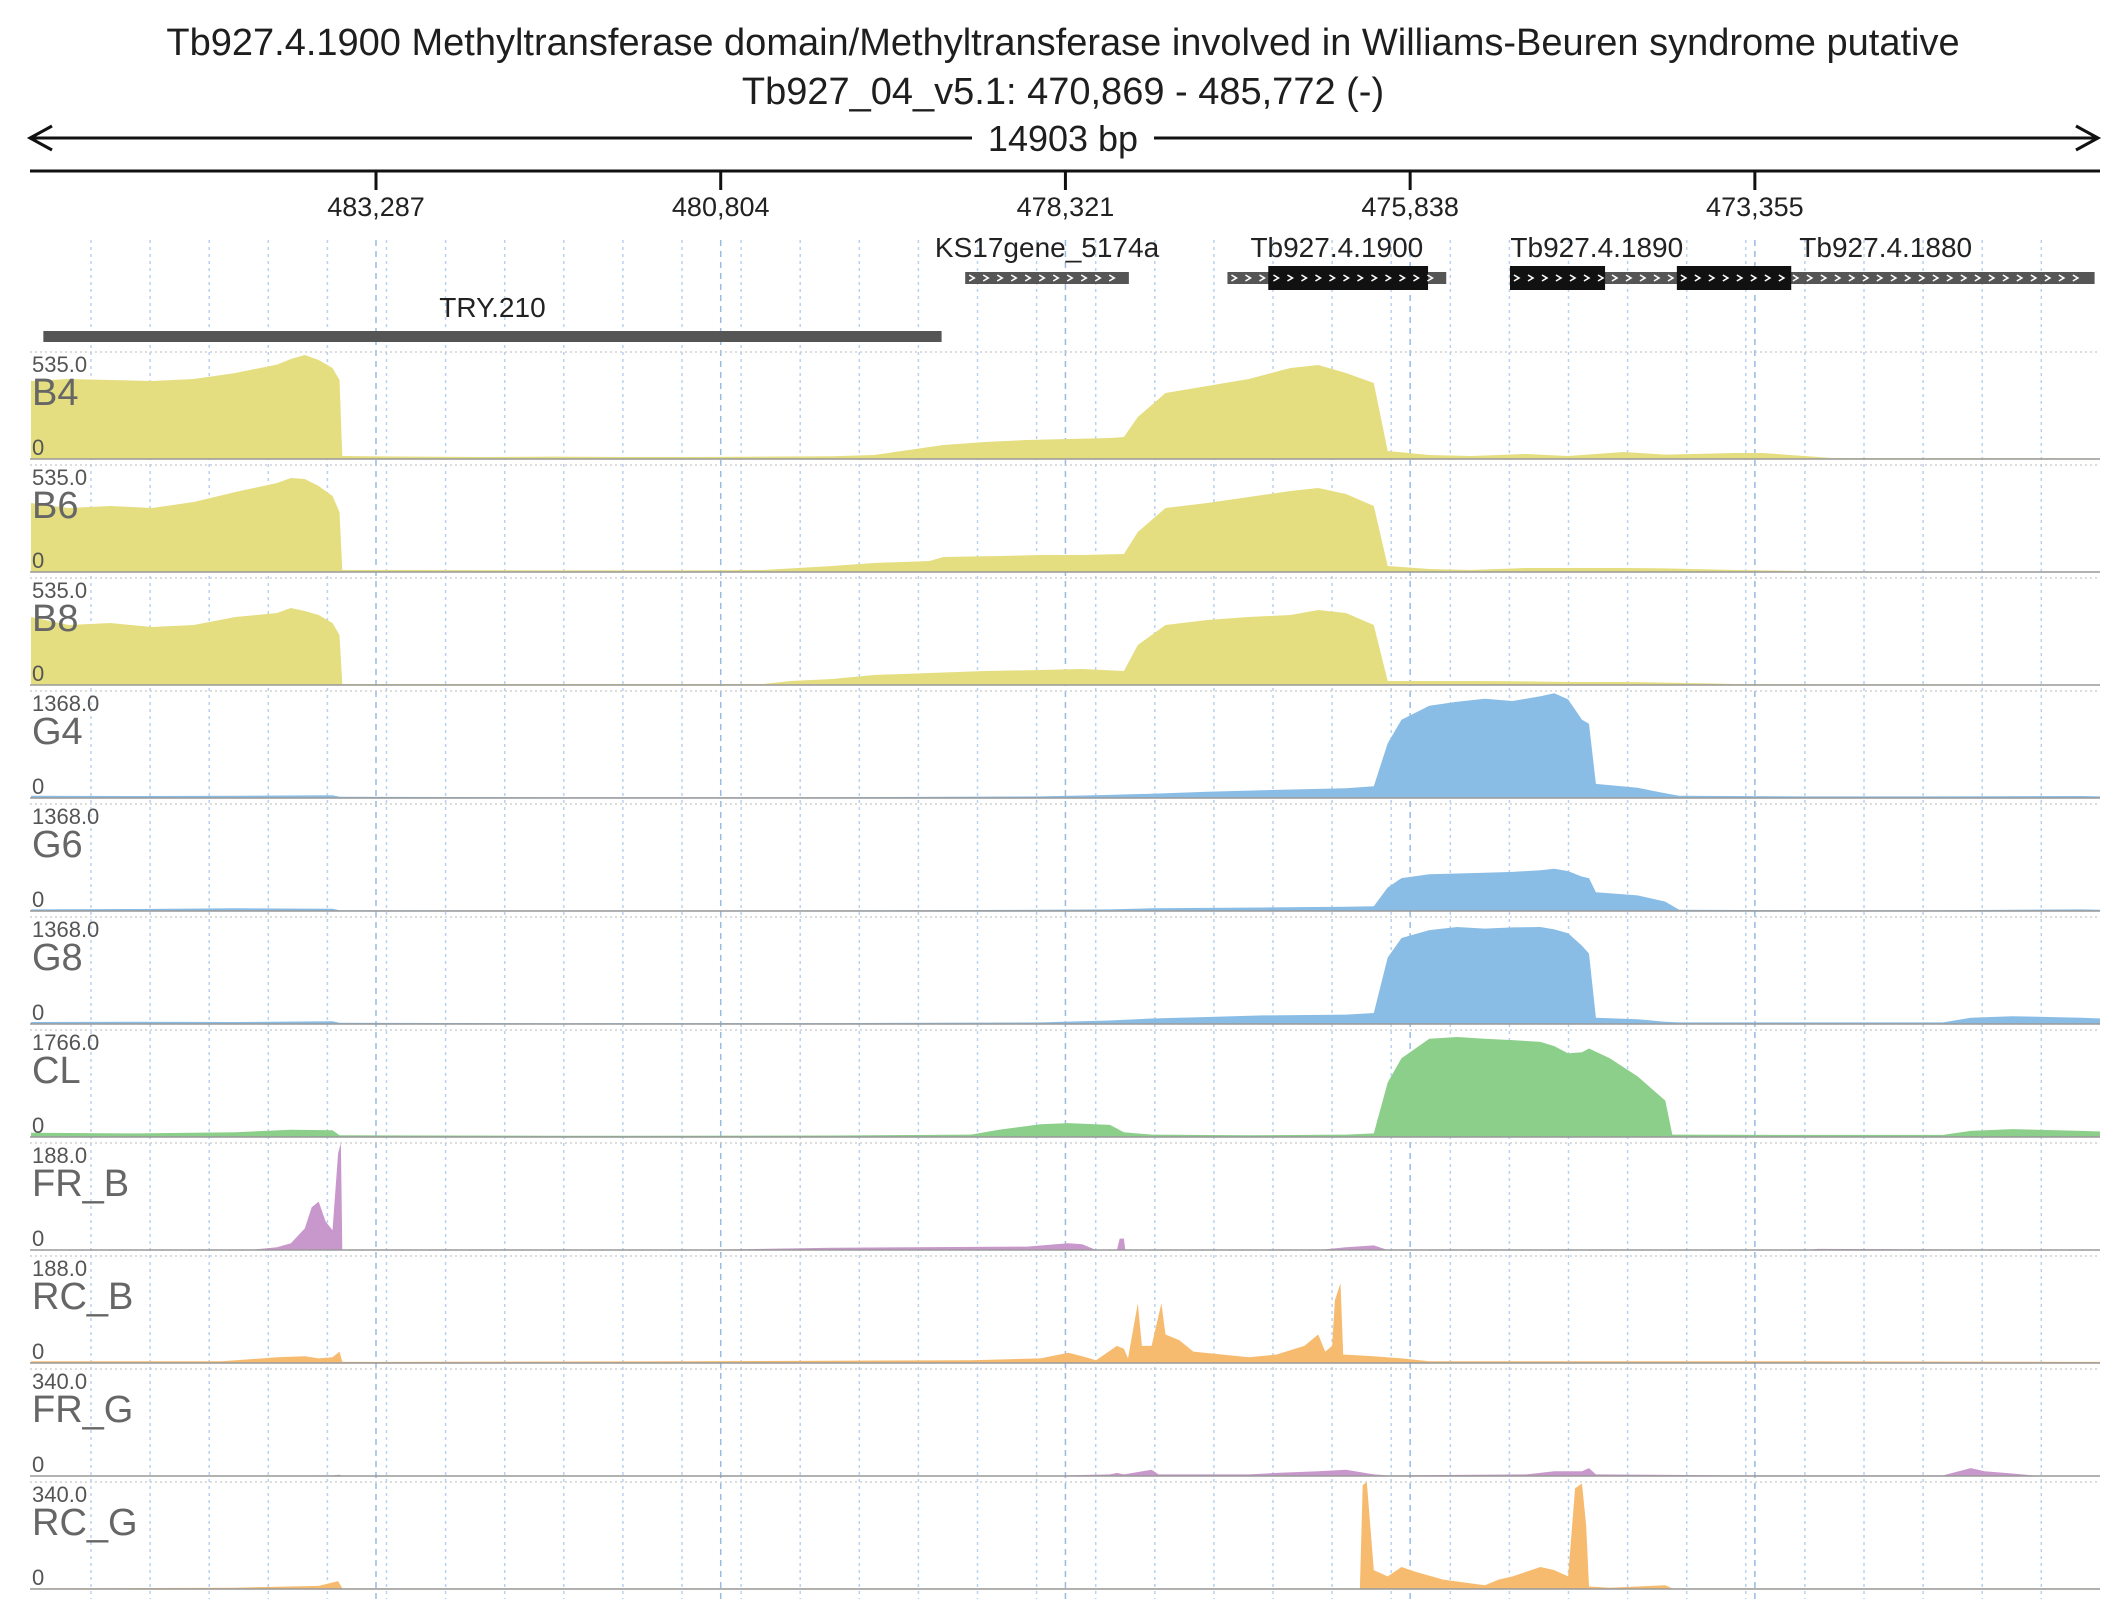  Describe the element at coordinates (1065, 1422) in the screenshot. I see `track-fr-g: 340.0 0 FR_G` at that location.